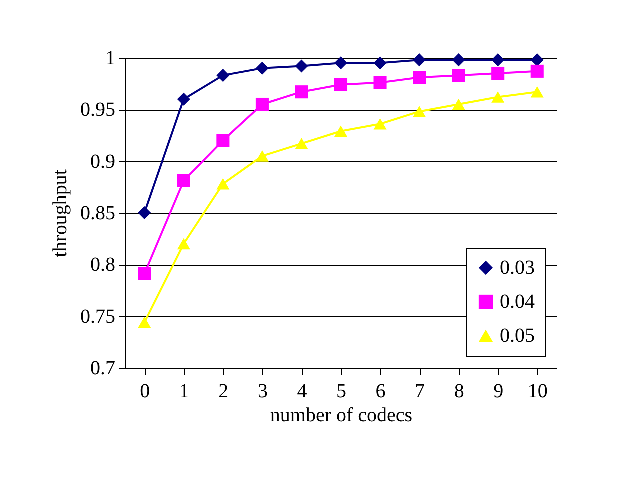  Describe the element at coordinates (381, 391) in the screenshot. I see `x-tick-label: 6` at that location.